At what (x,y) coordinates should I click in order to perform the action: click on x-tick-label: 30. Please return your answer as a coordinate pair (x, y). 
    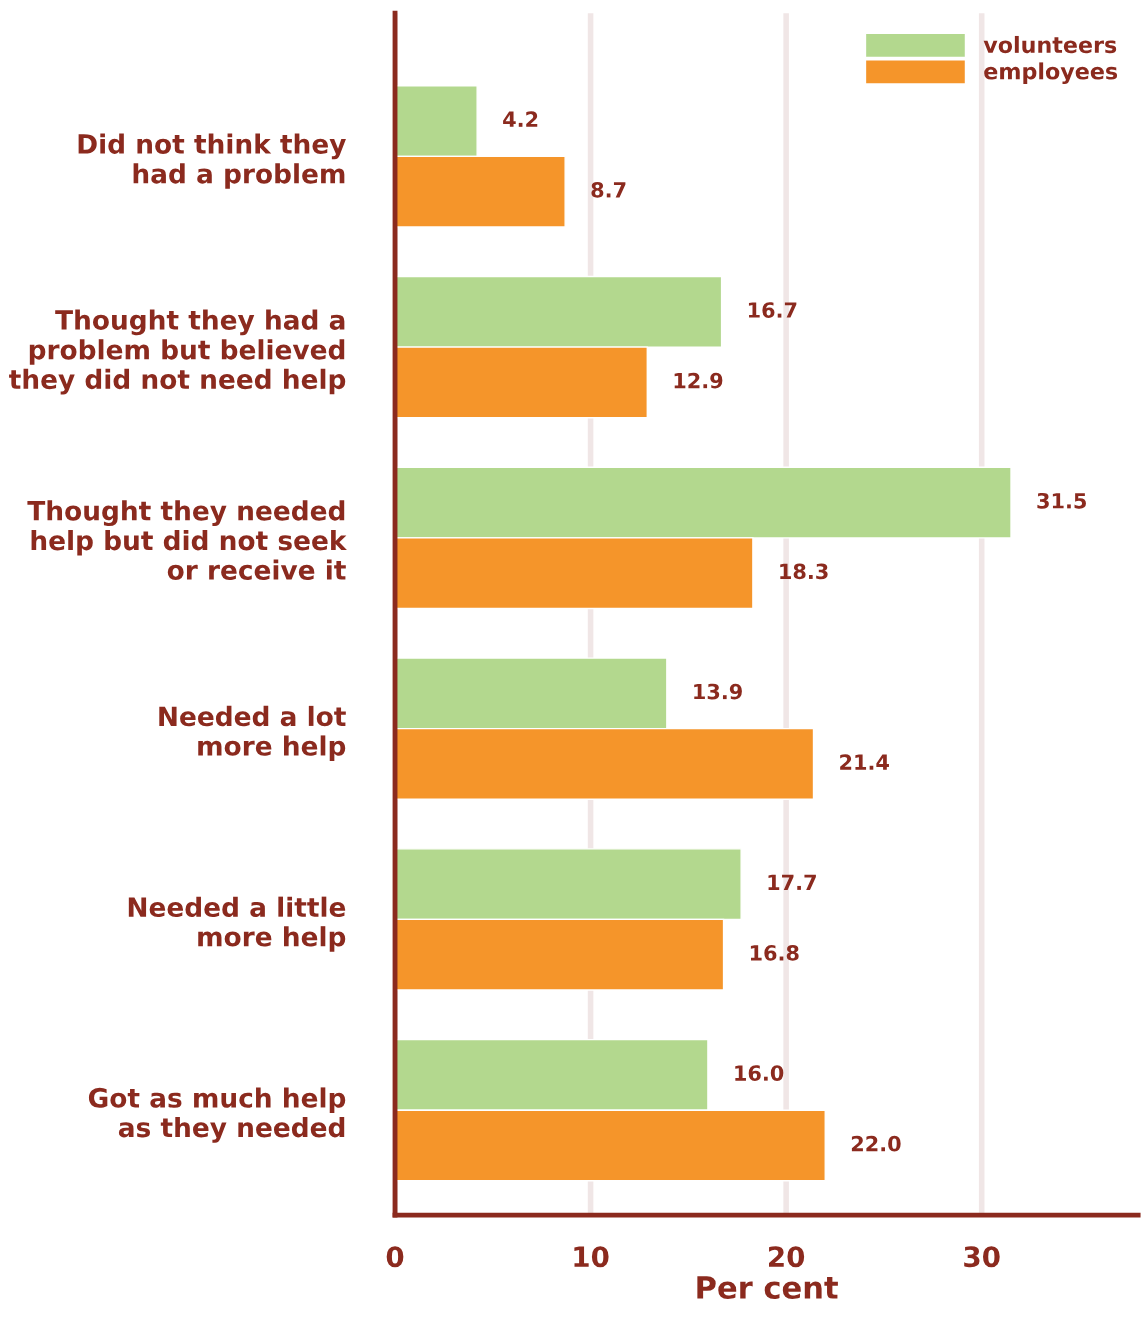
    Looking at the image, I should click on (982, 1257).